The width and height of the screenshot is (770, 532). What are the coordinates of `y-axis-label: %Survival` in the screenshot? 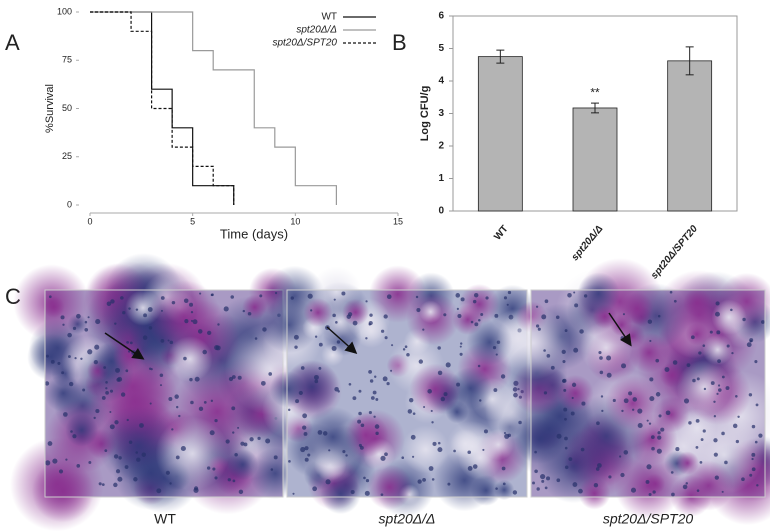 It's located at (50, 108).